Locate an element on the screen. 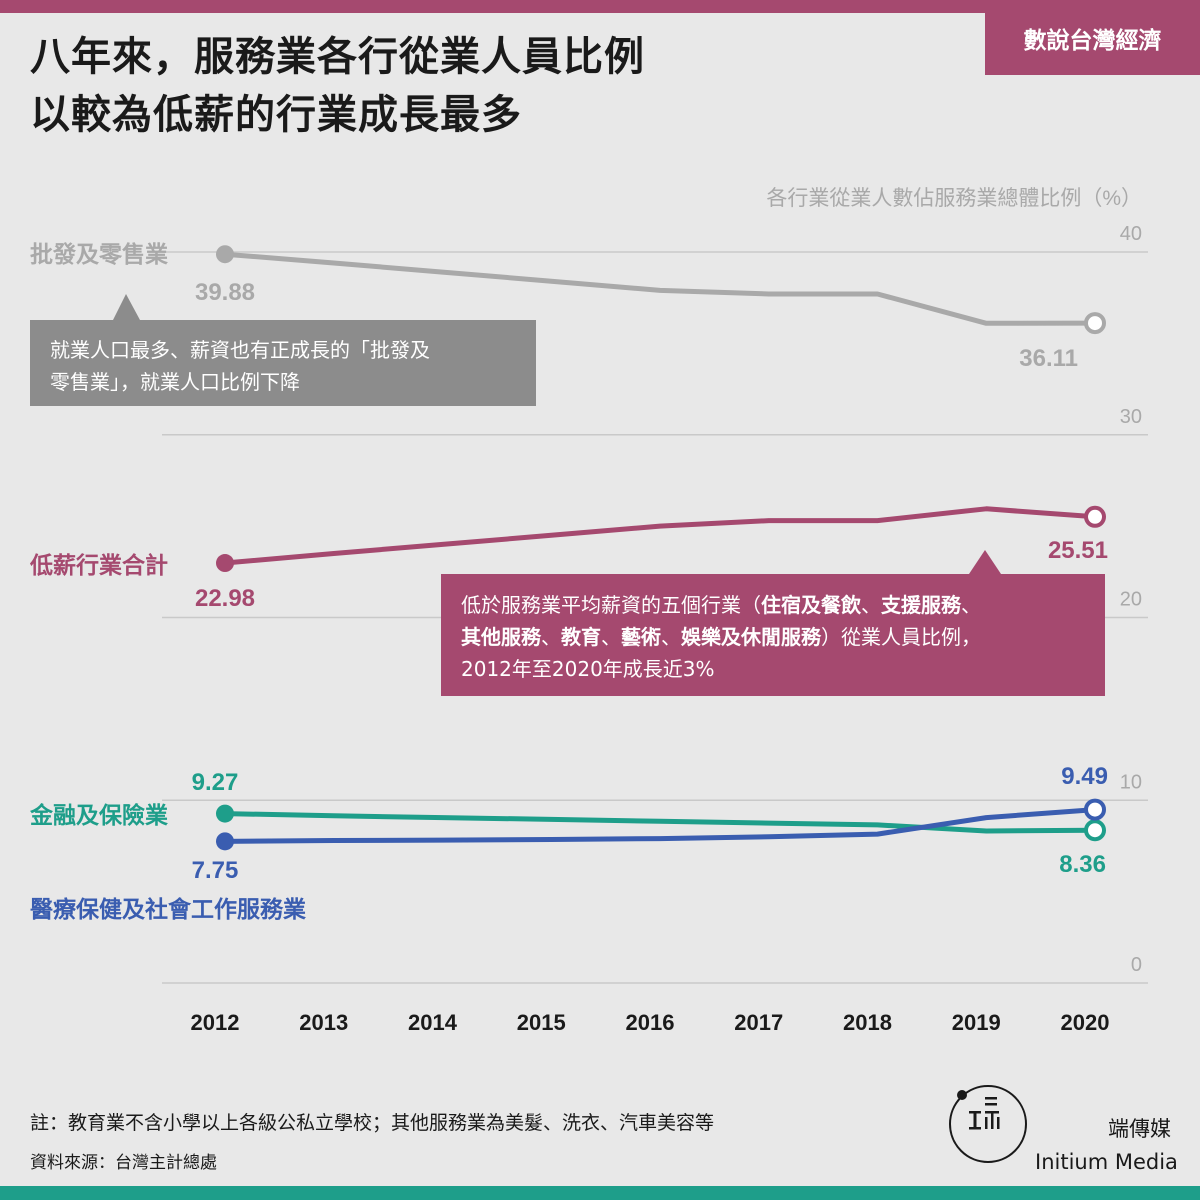 This screenshot has width=1200, height=1200. callout-wholesale-line2: 零售業」，就業人口比例下降 is located at coordinates (175, 382).